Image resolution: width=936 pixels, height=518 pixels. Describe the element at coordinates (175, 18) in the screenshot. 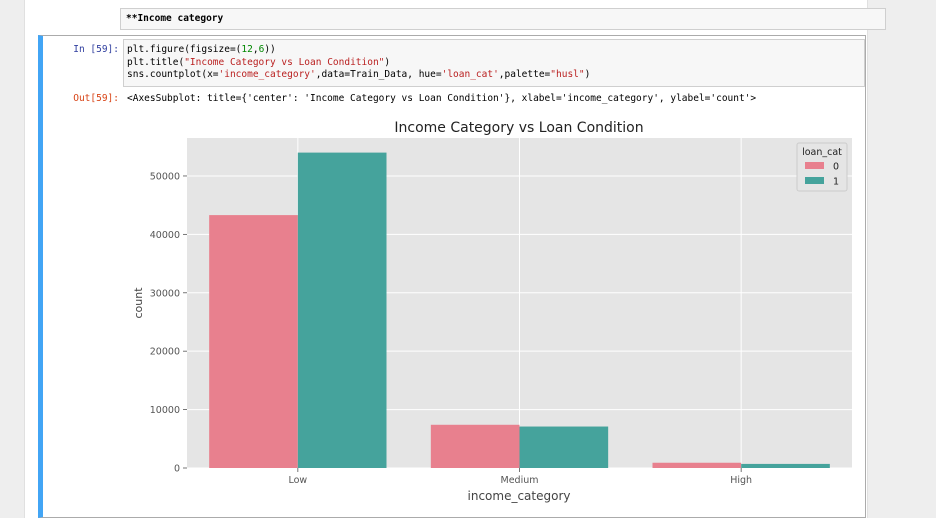

I see `markdown-text: **Income category` at that location.